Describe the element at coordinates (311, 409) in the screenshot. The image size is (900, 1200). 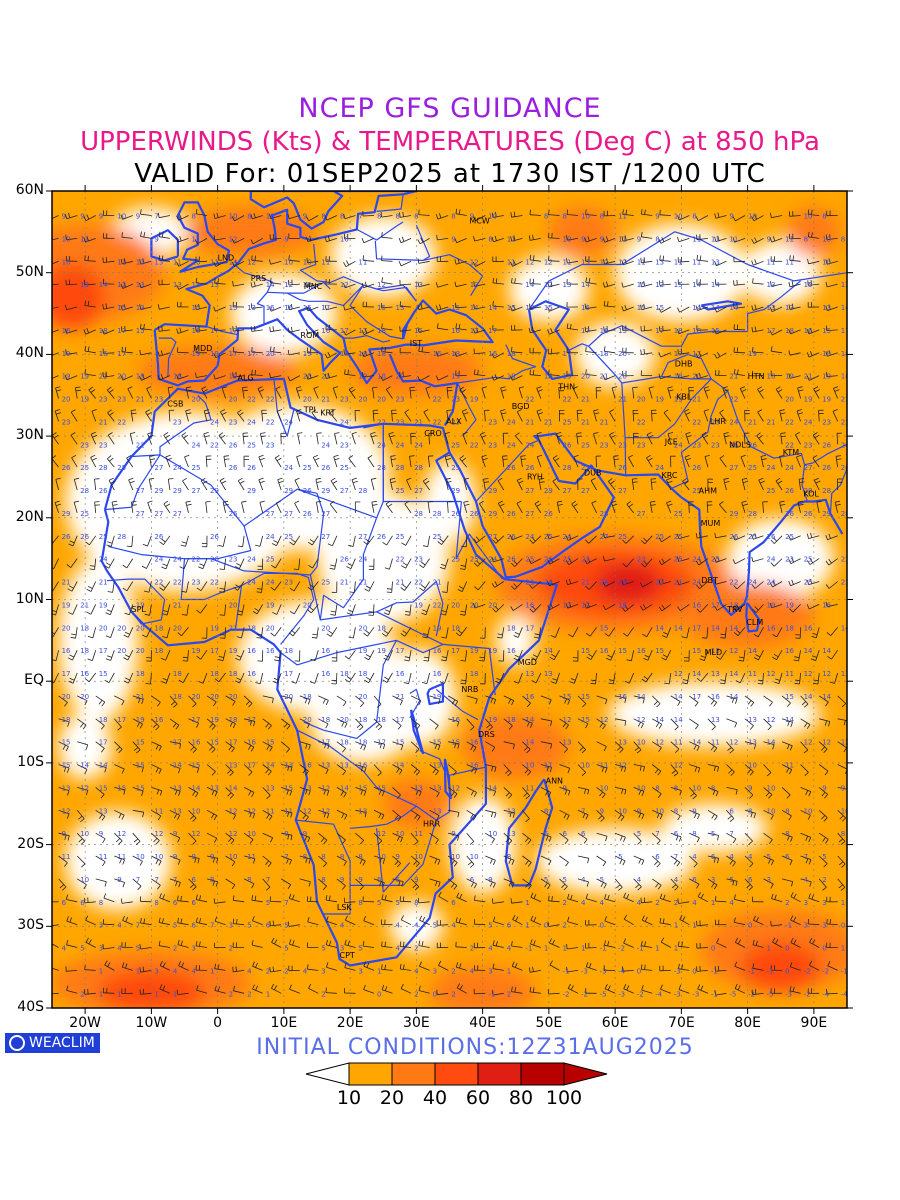
I see `station-tpl: TPL` at that location.